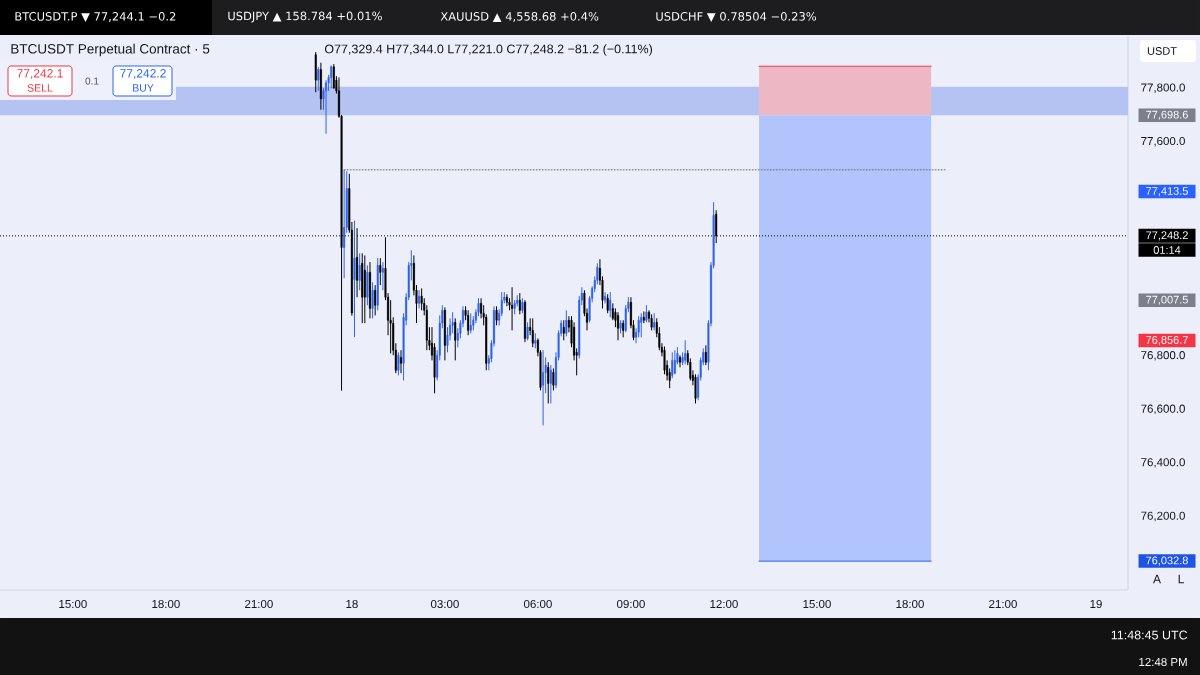  What do you see at coordinates (1167, 115) in the screenshot?
I see `text: 77,698.6` at bounding box center [1167, 115].